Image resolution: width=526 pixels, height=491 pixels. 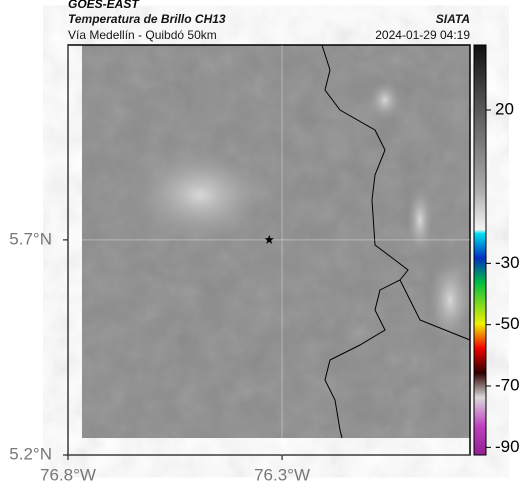 I want to click on x-tick-label: 76.3°W, so click(x=282, y=474).